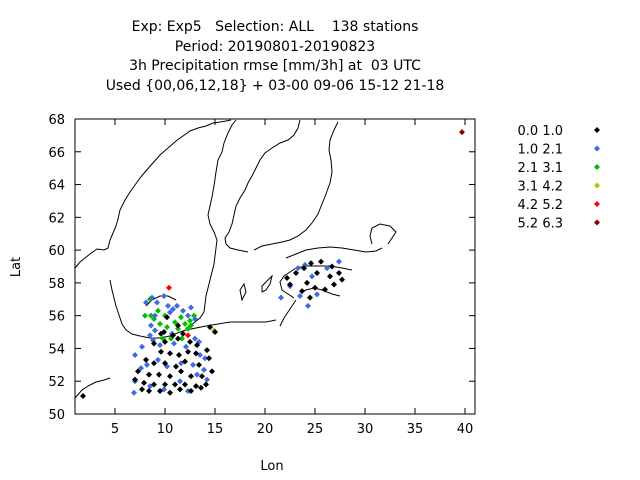 The height and width of the screenshot is (480, 640). I want to click on legend-label: 0.0 1.0, so click(540, 131).